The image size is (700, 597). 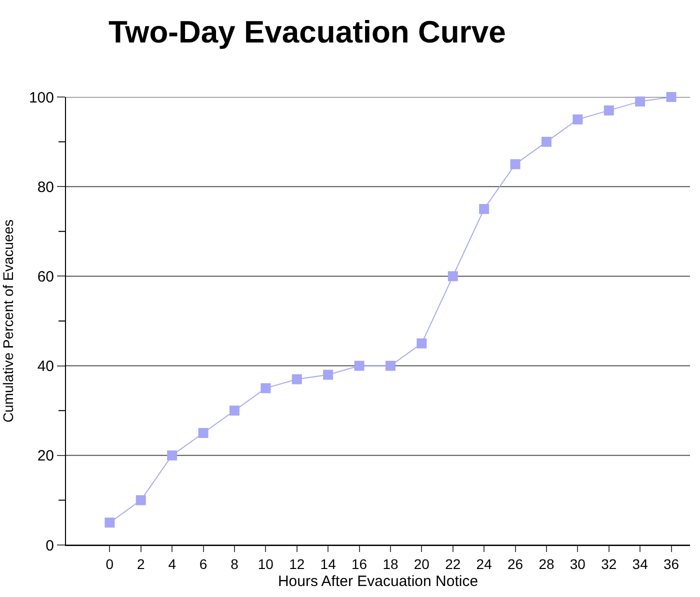 What do you see at coordinates (390, 564) in the screenshot?
I see `x-tick-label: 18` at bounding box center [390, 564].